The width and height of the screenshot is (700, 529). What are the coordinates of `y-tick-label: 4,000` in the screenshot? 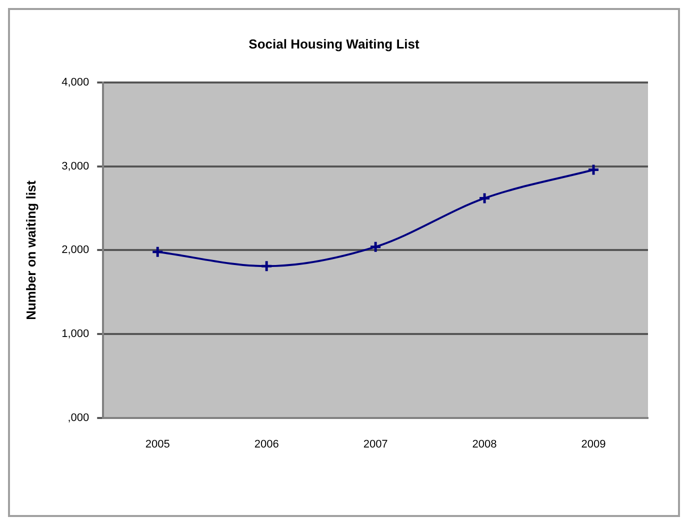 It's located at (76, 82).